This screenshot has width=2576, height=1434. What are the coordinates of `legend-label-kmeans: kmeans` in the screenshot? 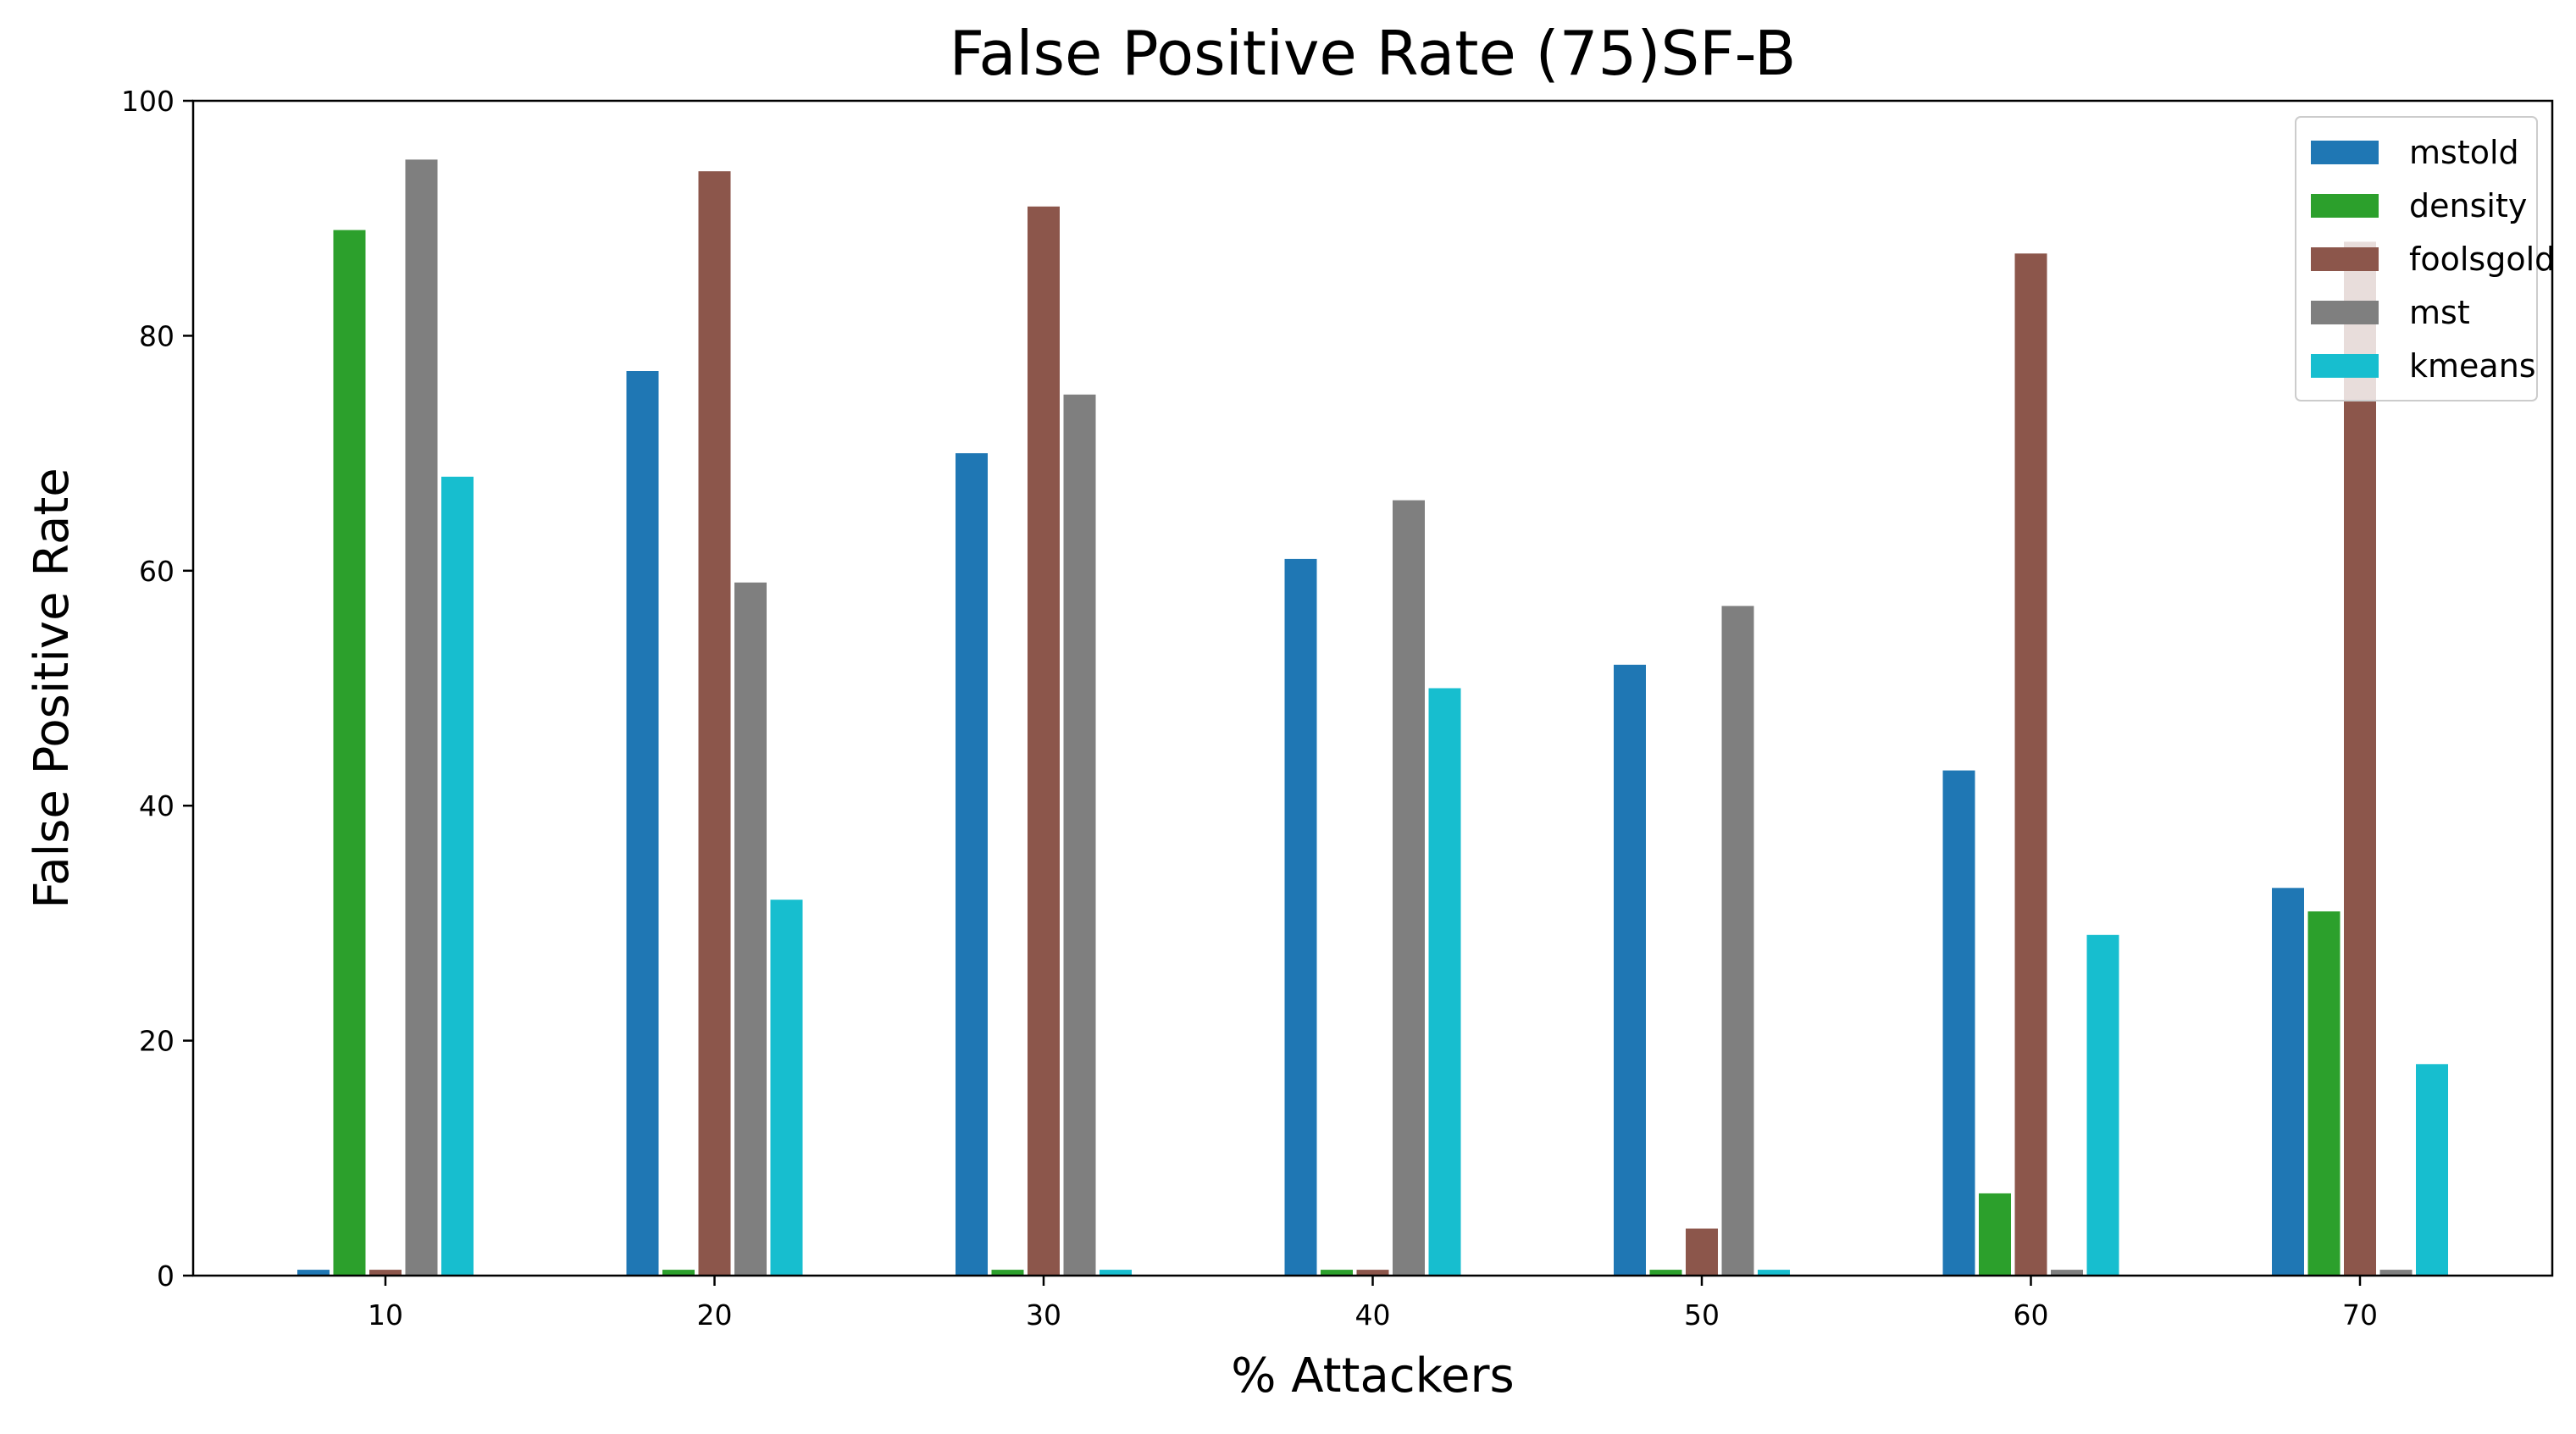 It's located at (2472, 366).